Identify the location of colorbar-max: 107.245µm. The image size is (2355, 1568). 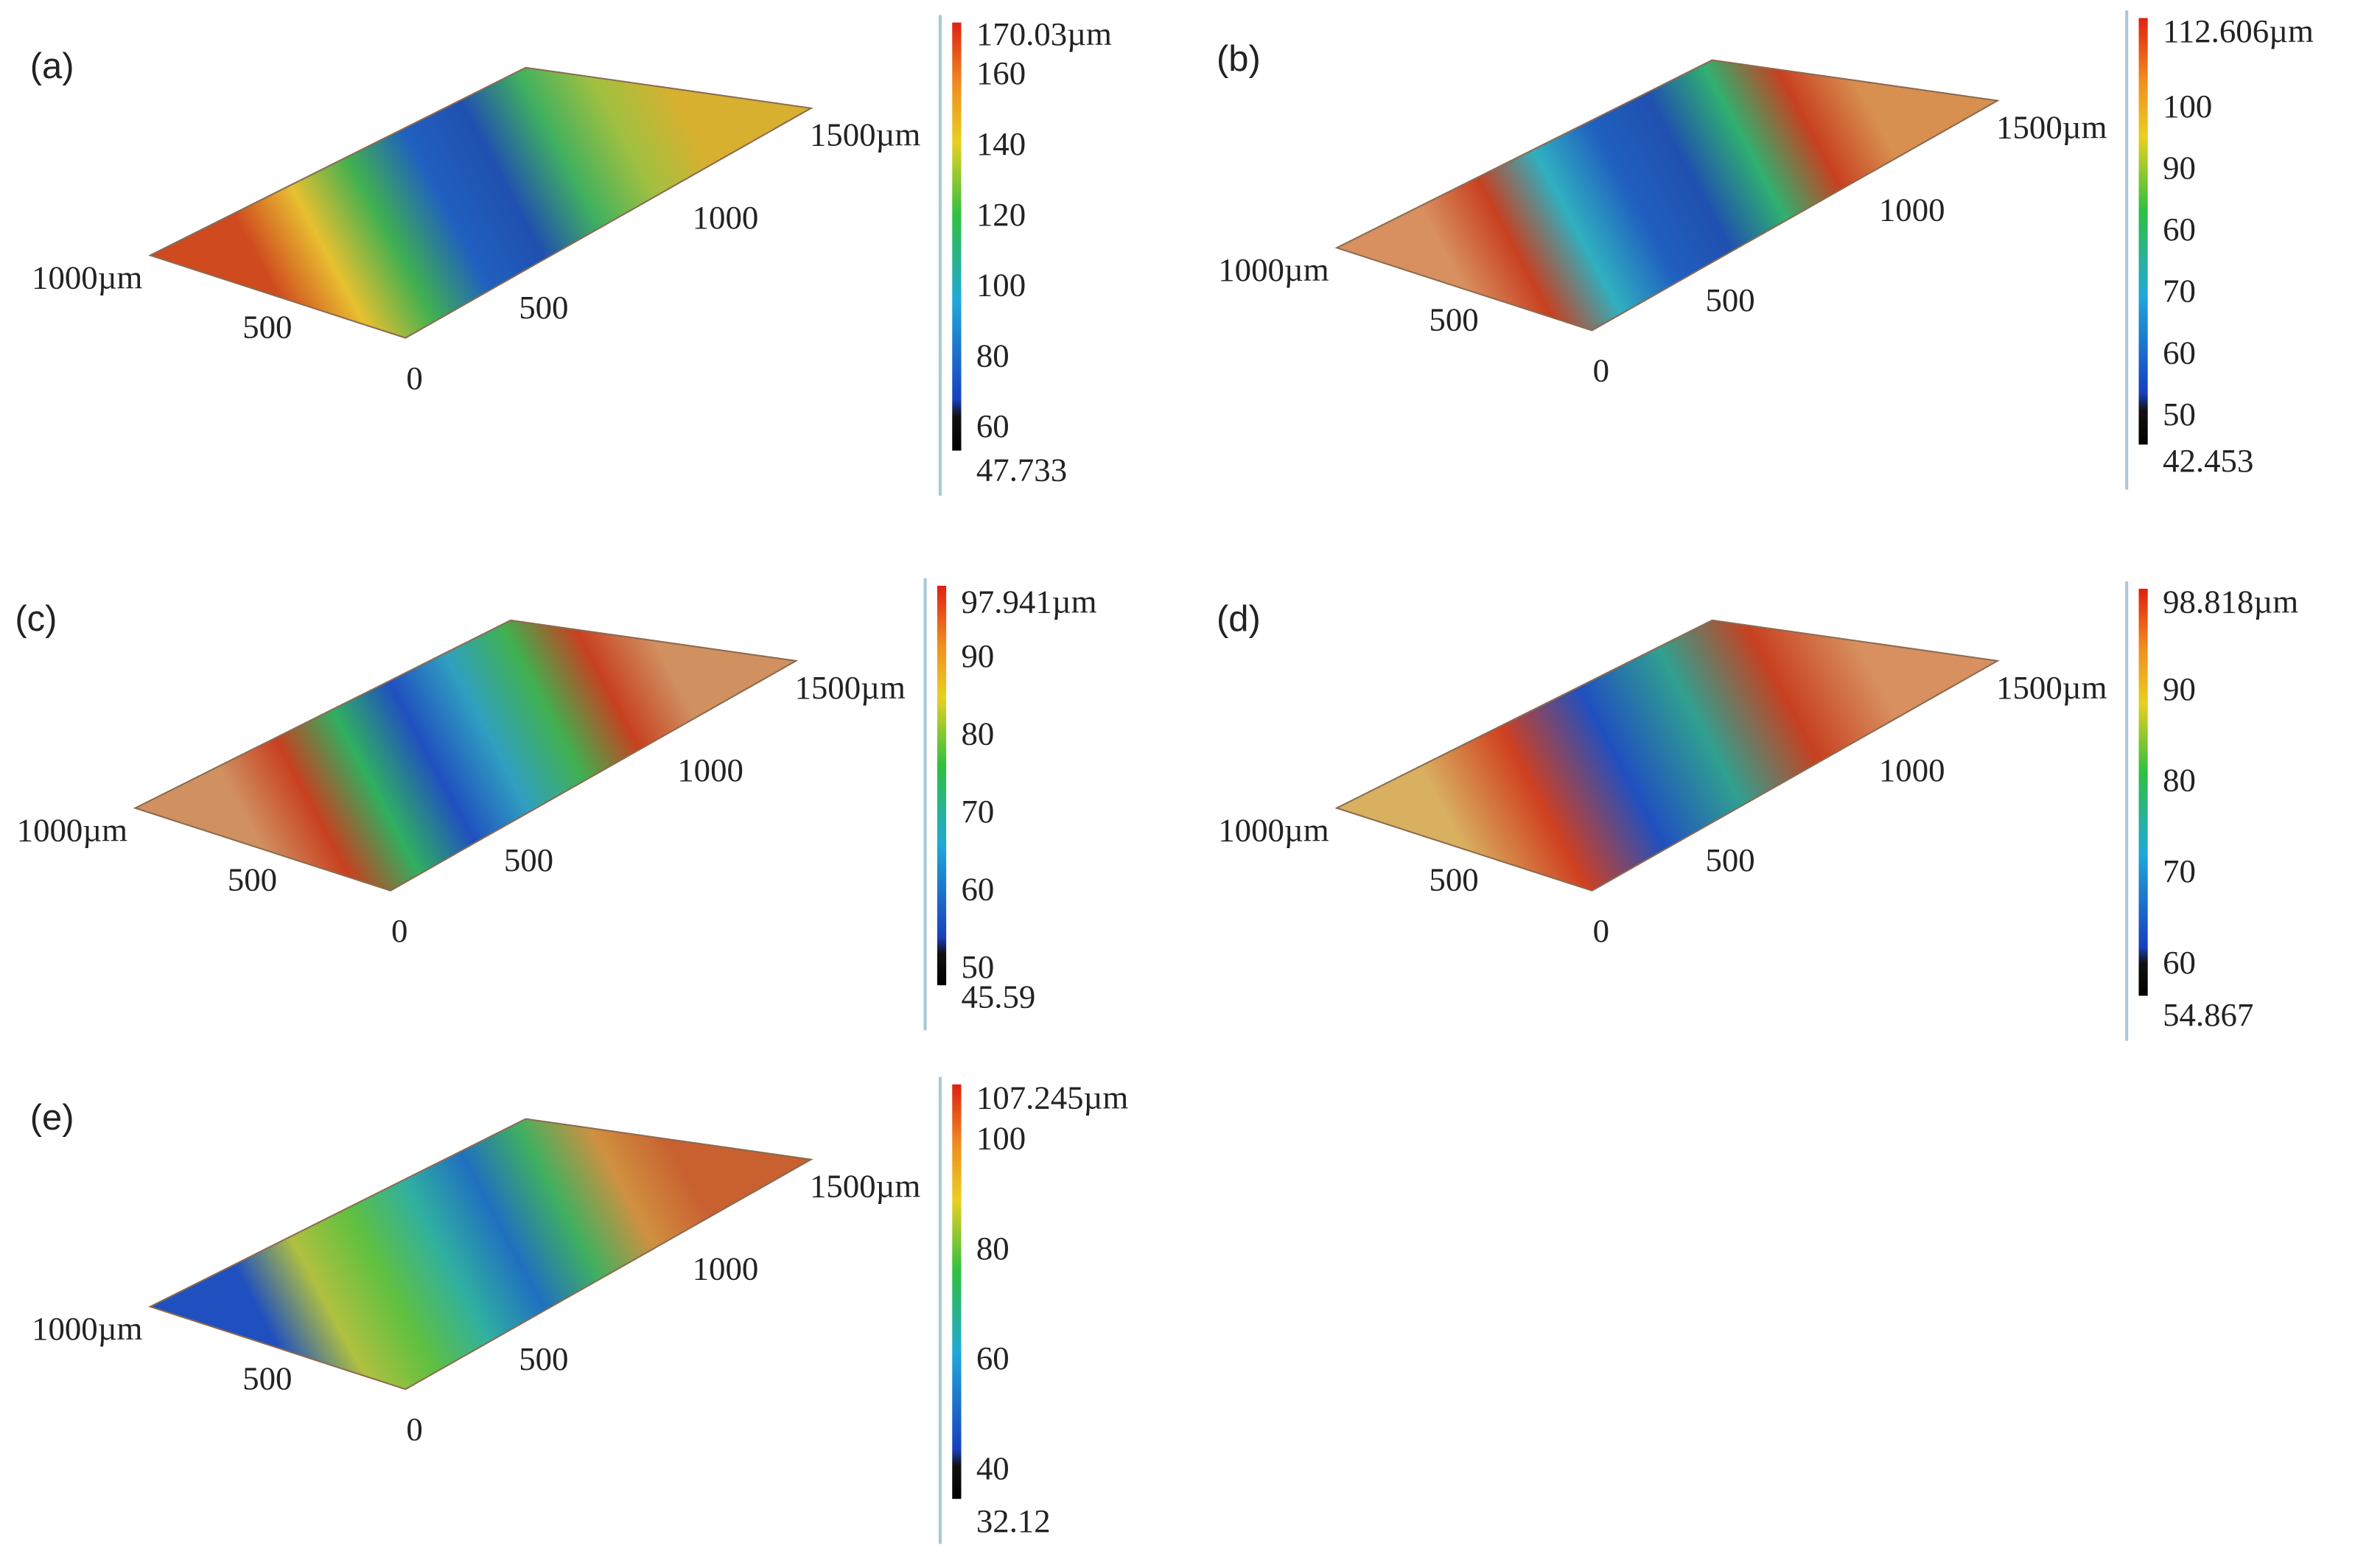
(1052, 1097).